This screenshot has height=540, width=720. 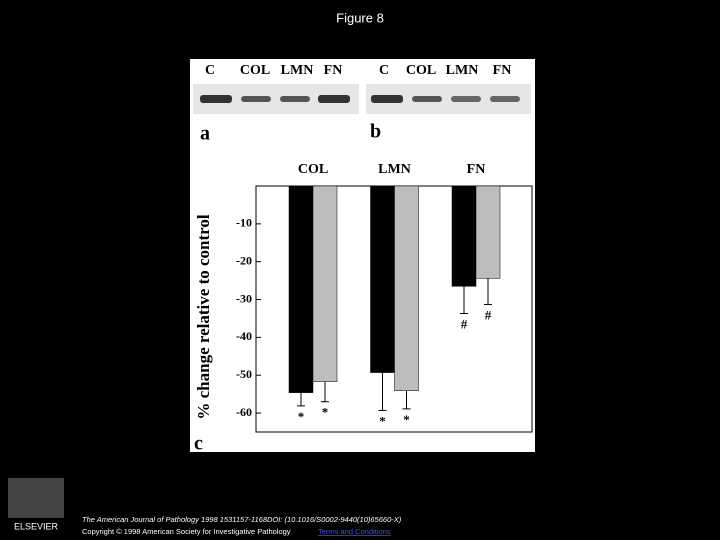 I want to click on logo-image, so click(x=36, y=498).